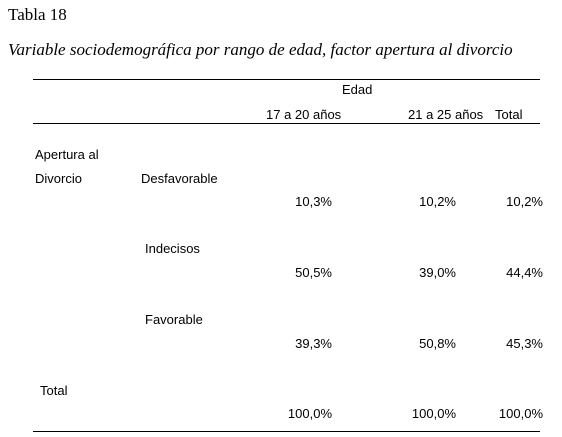 This screenshot has width=562, height=437. Describe the element at coordinates (286, 79) in the screenshot. I see `top-rule` at that location.